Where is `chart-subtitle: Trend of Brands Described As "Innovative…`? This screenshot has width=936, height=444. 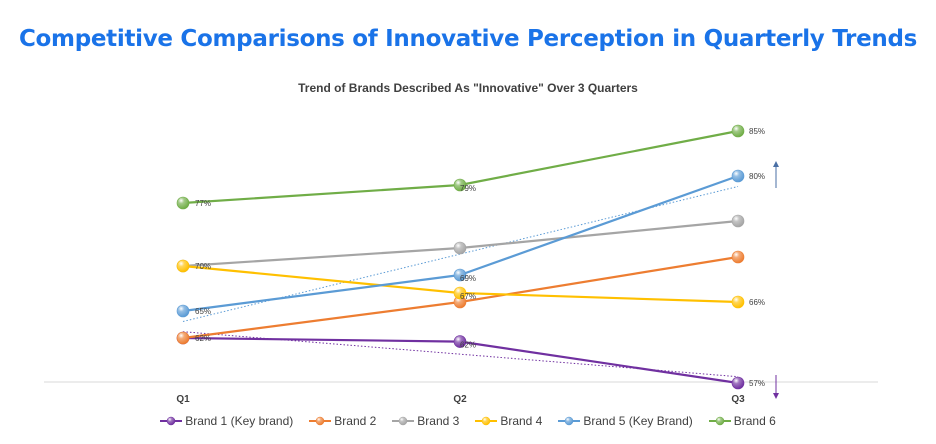 chart-subtitle: Trend of Brands Described As "Innovative… is located at coordinates (468, 88).